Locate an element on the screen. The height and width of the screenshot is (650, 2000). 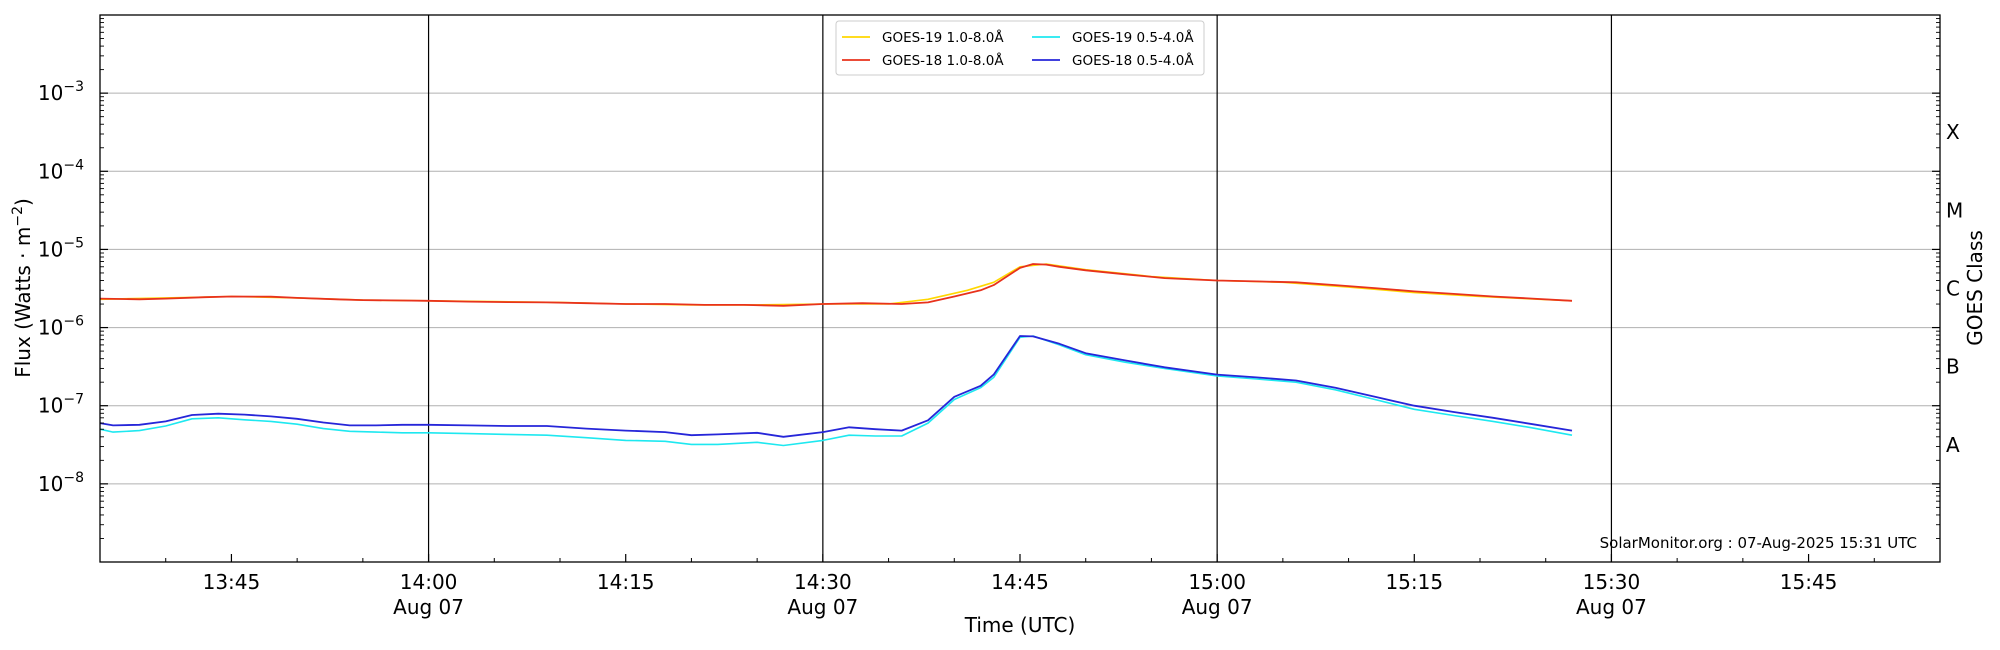
watermark-text: SolarMonitor.org : 07-Aug-2025 15:31 UTC is located at coordinates (1758, 543).